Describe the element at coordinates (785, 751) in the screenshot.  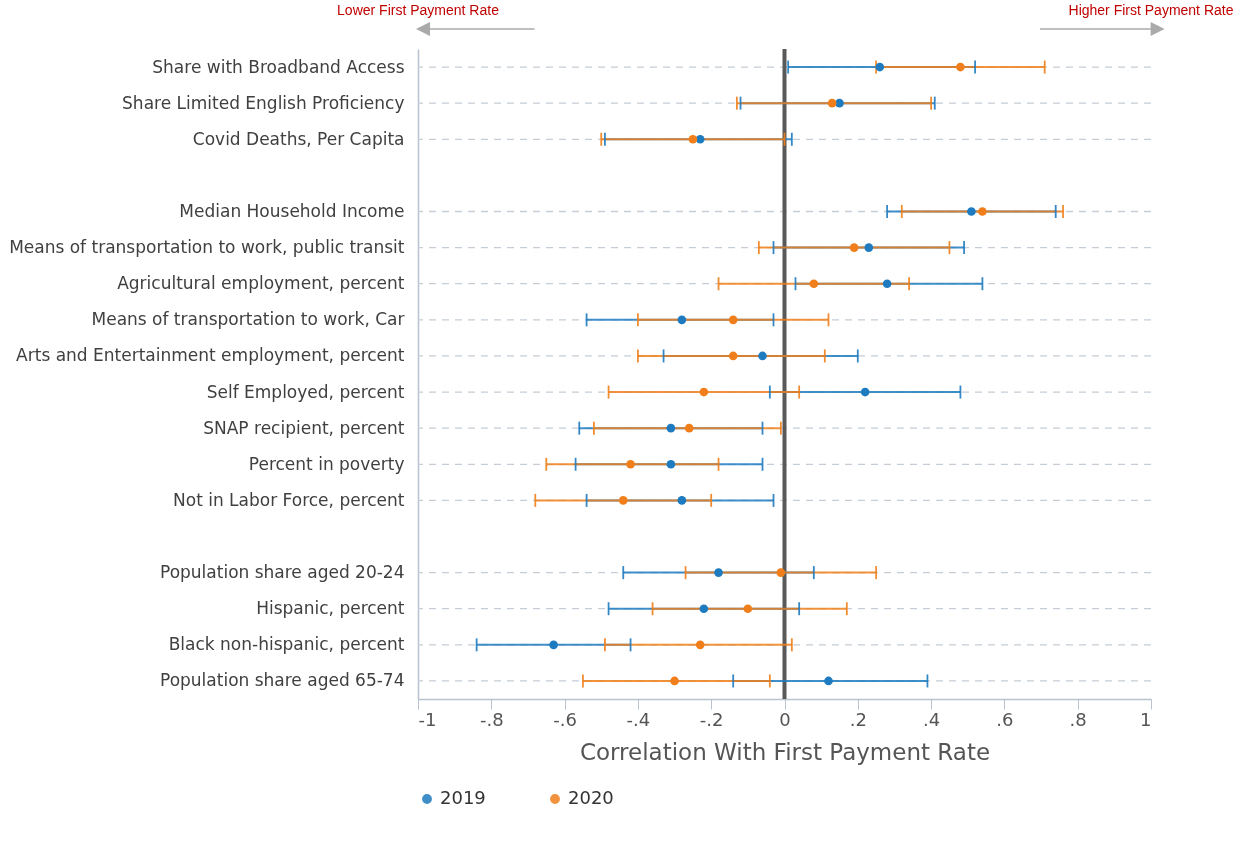
I see `x-axis-title: Correlation With First Payment Rate` at that location.